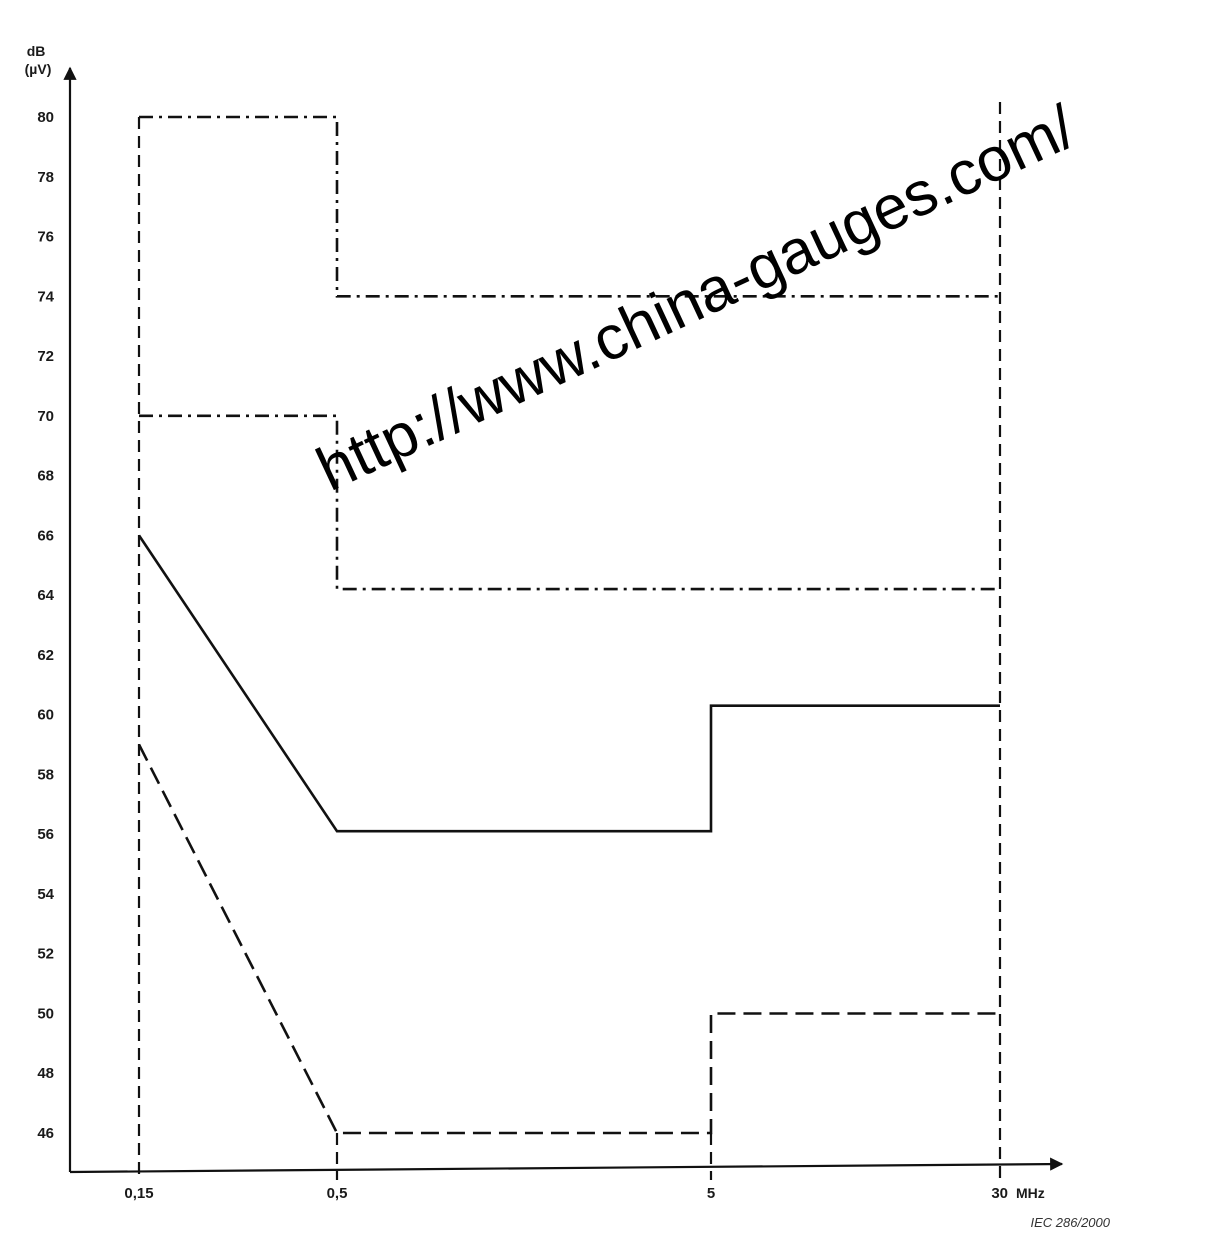 The height and width of the screenshot is (1235, 1209). What do you see at coordinates (45, 1073) in the screenshot?
I see `y-tick-label: 48` at bounding box center [45, 1073].